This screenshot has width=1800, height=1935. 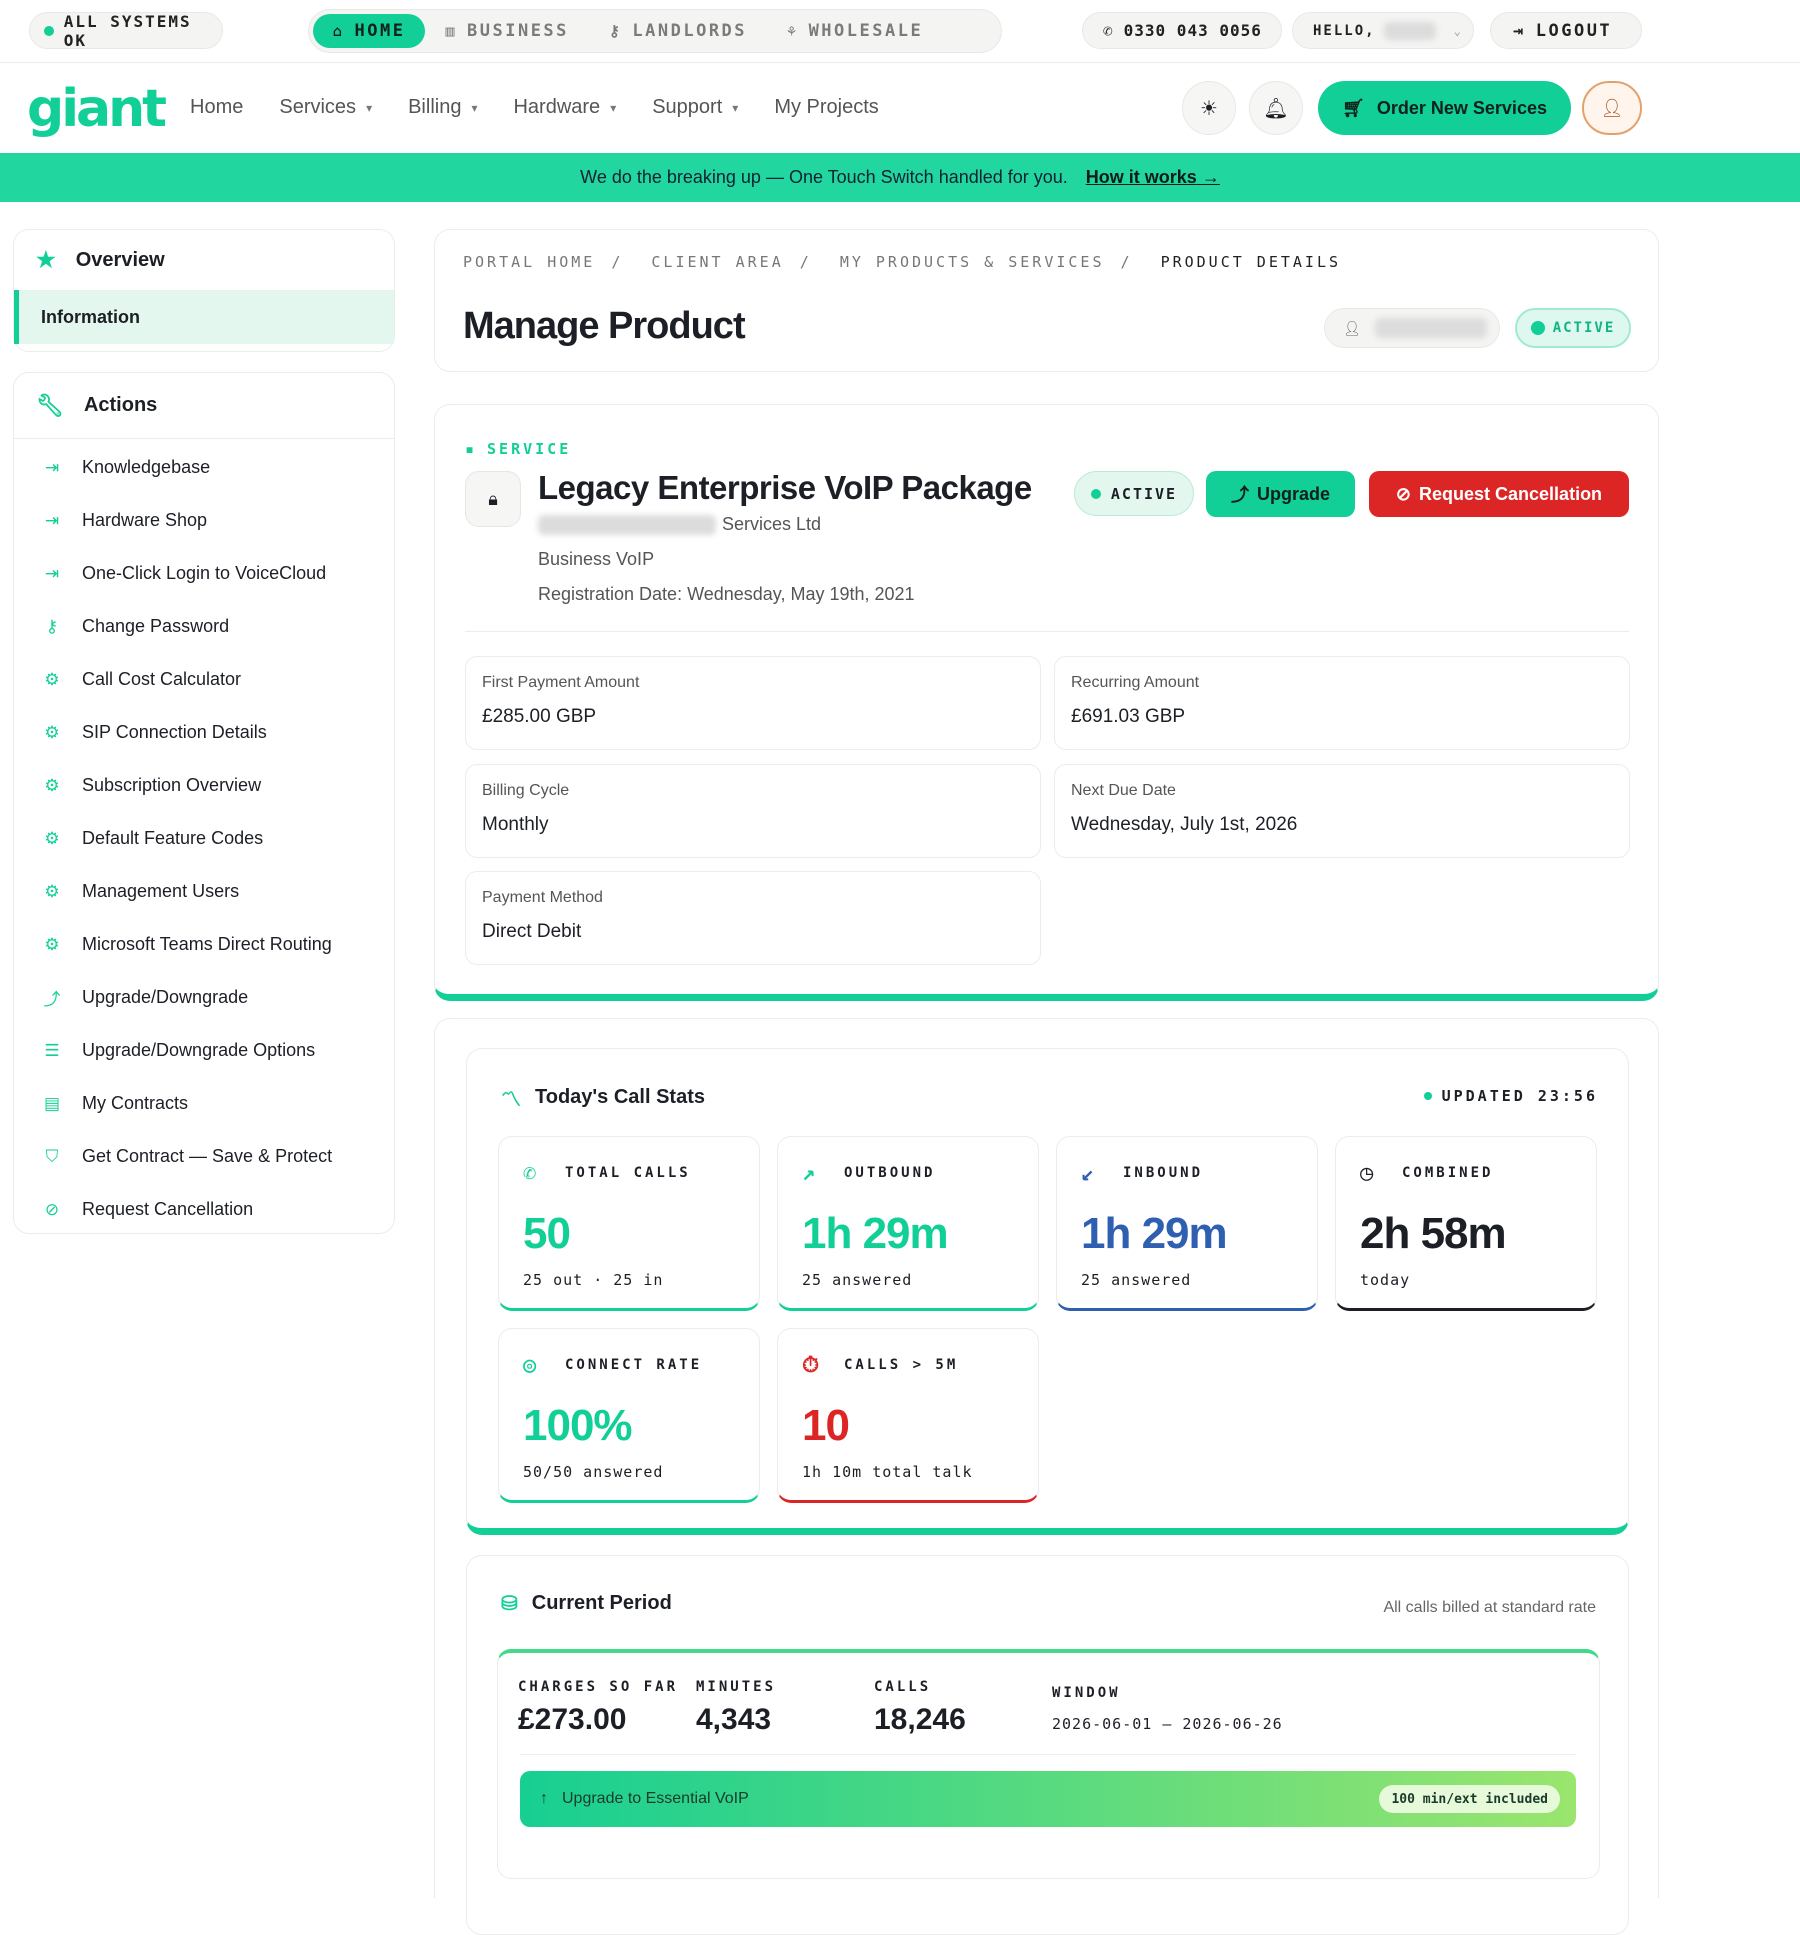 I want to click on sidebar-item-get-contract: ⛉ Get Contract — Save & Protect, so click(x=204, y=1156).